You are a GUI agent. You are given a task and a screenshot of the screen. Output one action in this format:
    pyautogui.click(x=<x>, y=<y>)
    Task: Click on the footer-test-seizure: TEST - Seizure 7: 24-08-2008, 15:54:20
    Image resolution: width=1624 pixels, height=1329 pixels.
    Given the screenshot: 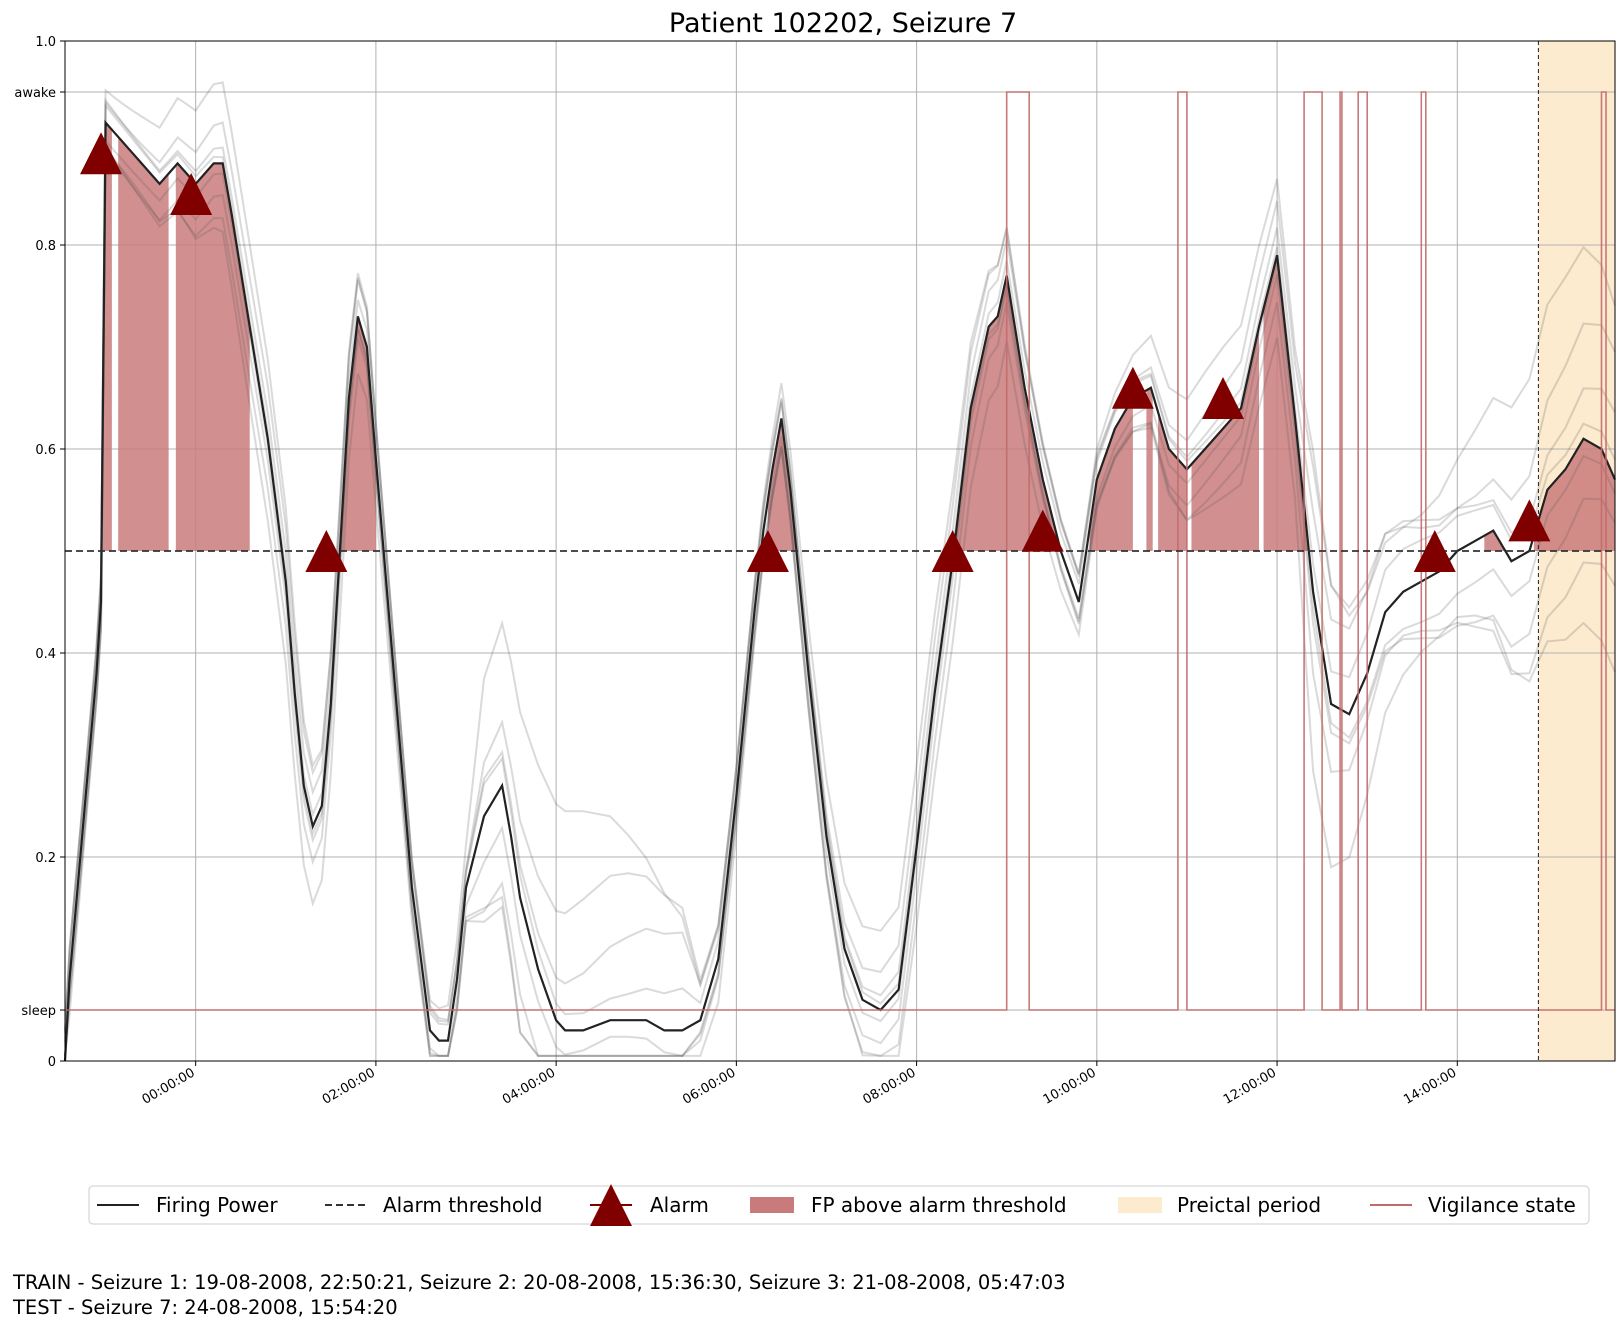 What is the action you would take?
    pyautogui.click(x=205, y=1307)
    